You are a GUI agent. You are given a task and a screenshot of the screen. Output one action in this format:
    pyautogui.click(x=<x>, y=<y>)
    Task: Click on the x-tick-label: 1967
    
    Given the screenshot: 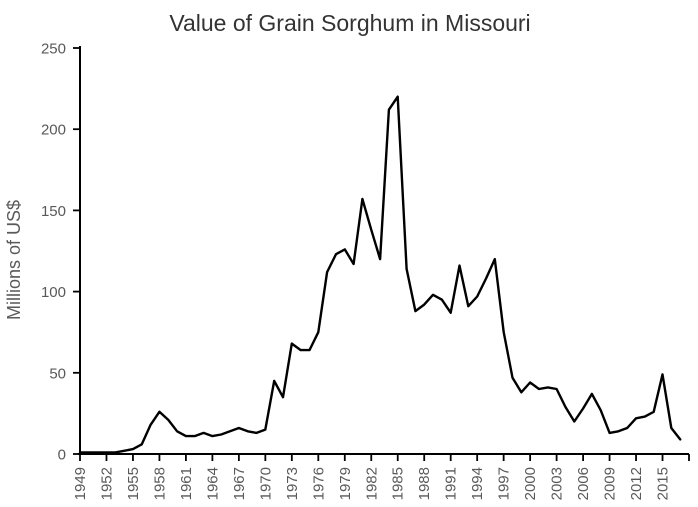 What is the action you would take?
    pyautogui.click(x=239, y=483)
    